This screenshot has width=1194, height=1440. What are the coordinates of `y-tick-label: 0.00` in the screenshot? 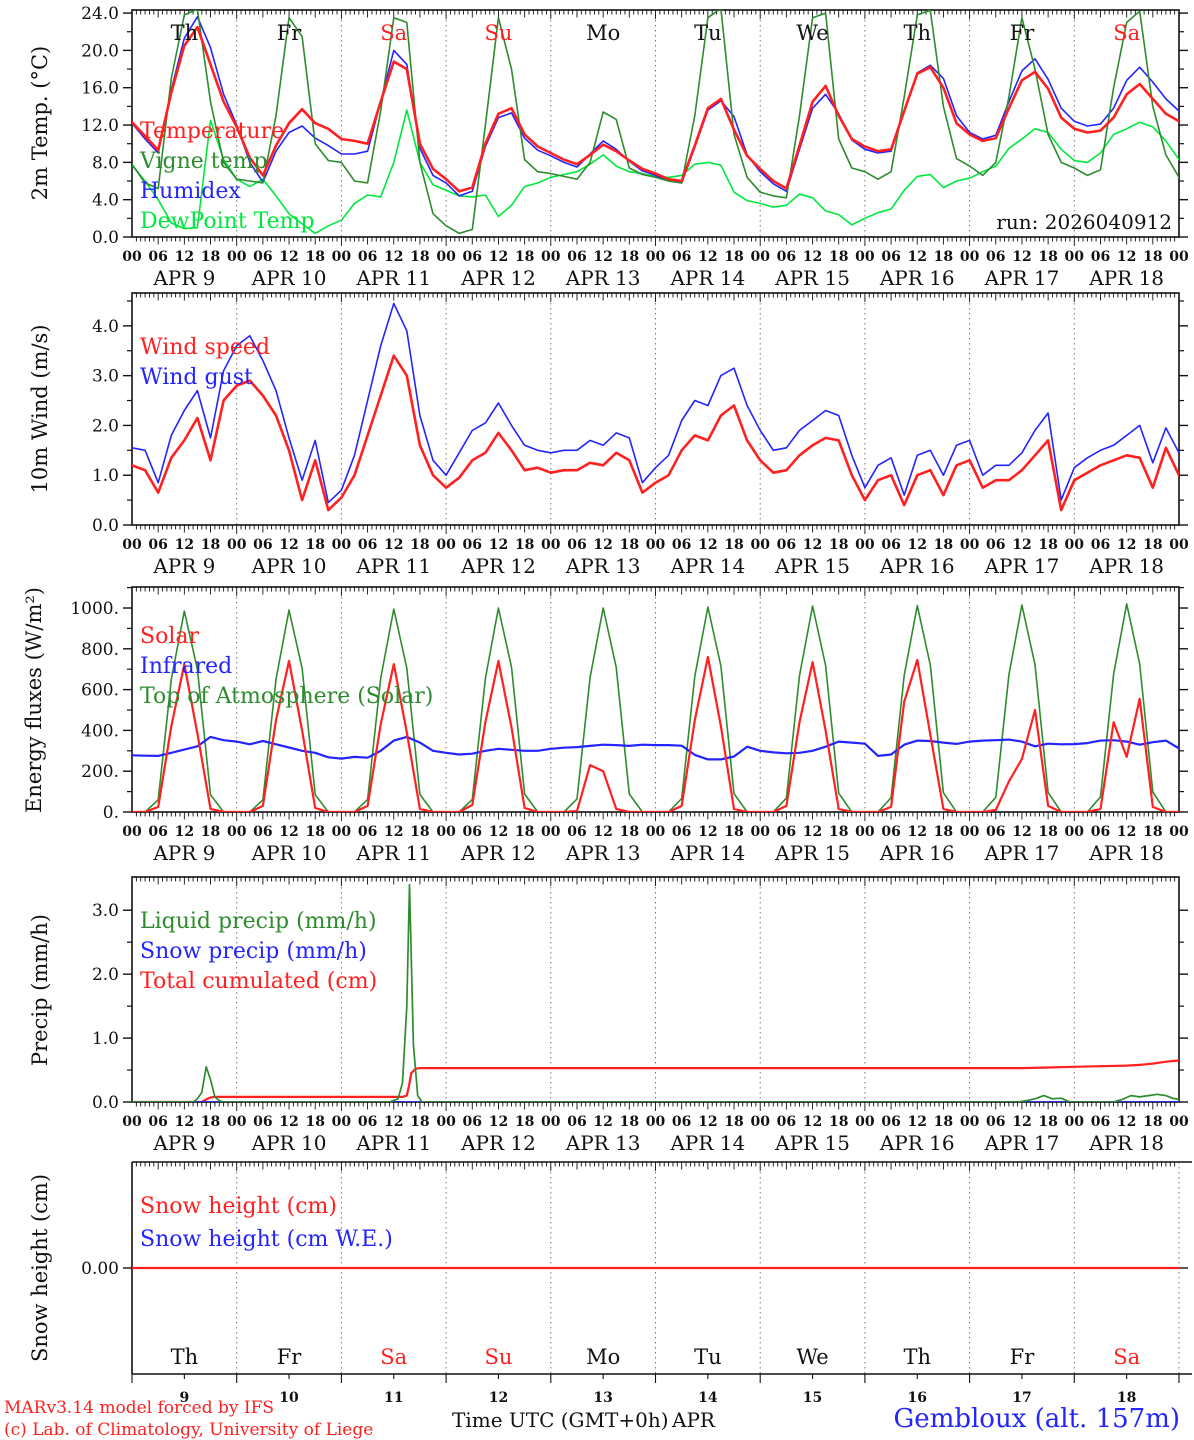 It's located at (100, 1269).